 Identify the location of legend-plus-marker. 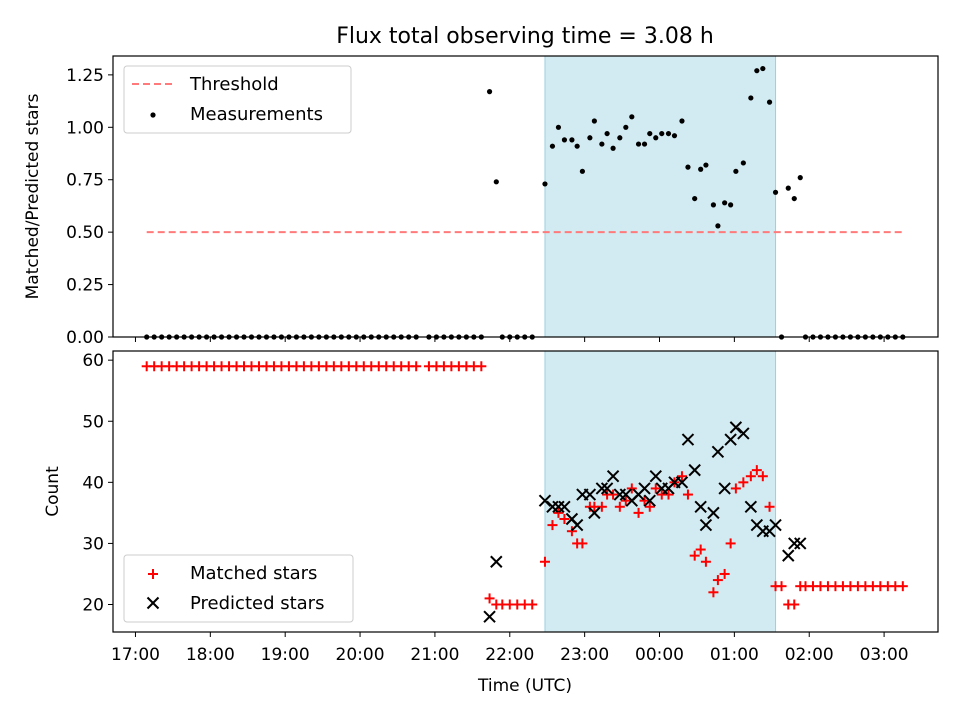
(153, 574).